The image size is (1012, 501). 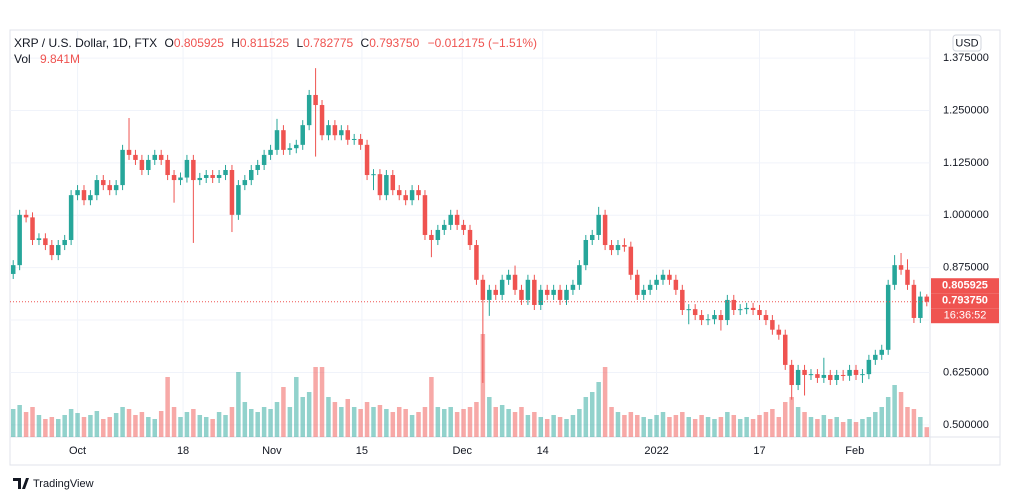 I want to click on volume-key: Vol, so click(x=22, y=59).